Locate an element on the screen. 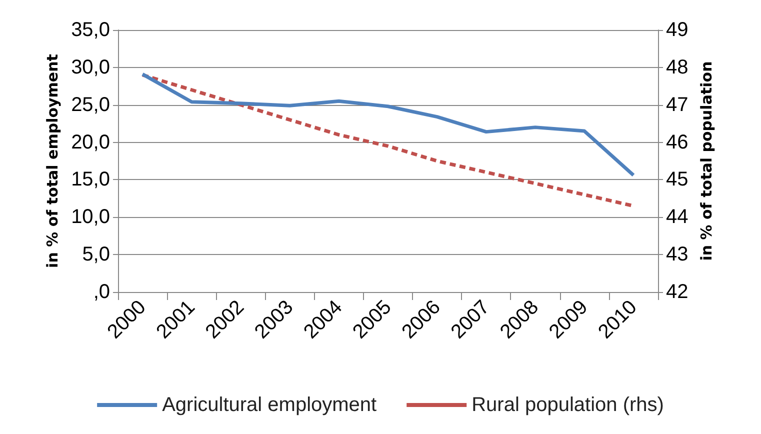 This screenshot has width=761, height=434. y2-tick-label: 45 is located at coordinates (677, 179).